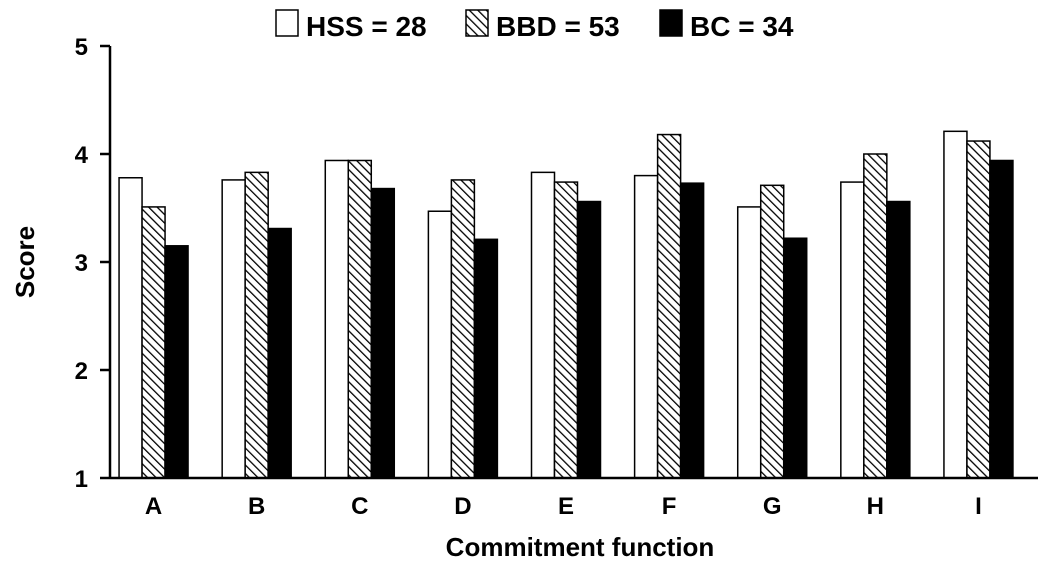 This screenshot has height=568, width=1041. Describe the element at coordinates (25, 262) in the screenshot. I see `y-axis-title: Score` at that location.